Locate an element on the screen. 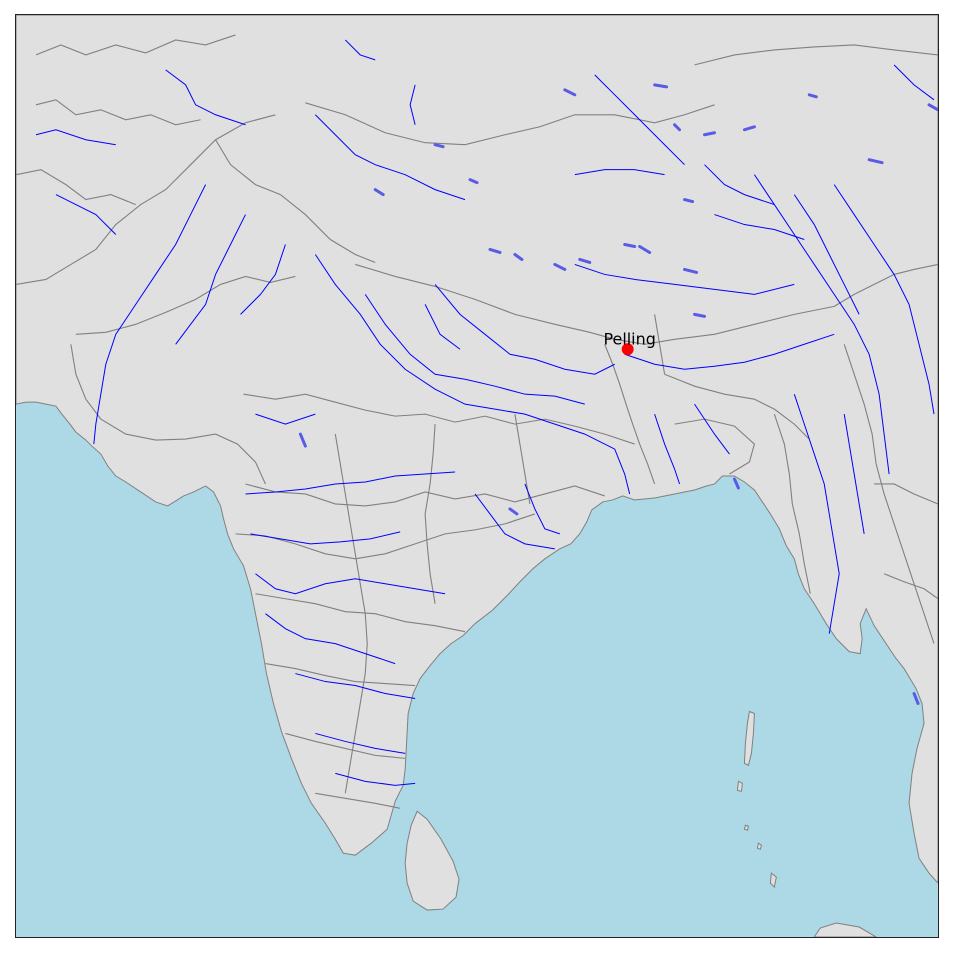 This screenshot has width=954, height=953. pelling-marker: Pelling is located at coordinates (629, 342).